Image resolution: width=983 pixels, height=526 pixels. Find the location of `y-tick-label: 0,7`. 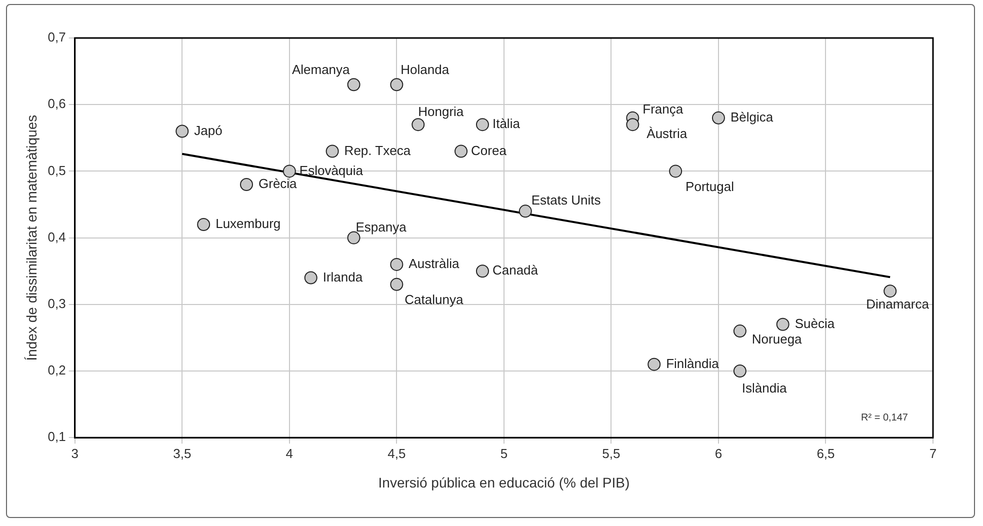

y-tick-label: 0,7 is located at coordinates (57, 37).